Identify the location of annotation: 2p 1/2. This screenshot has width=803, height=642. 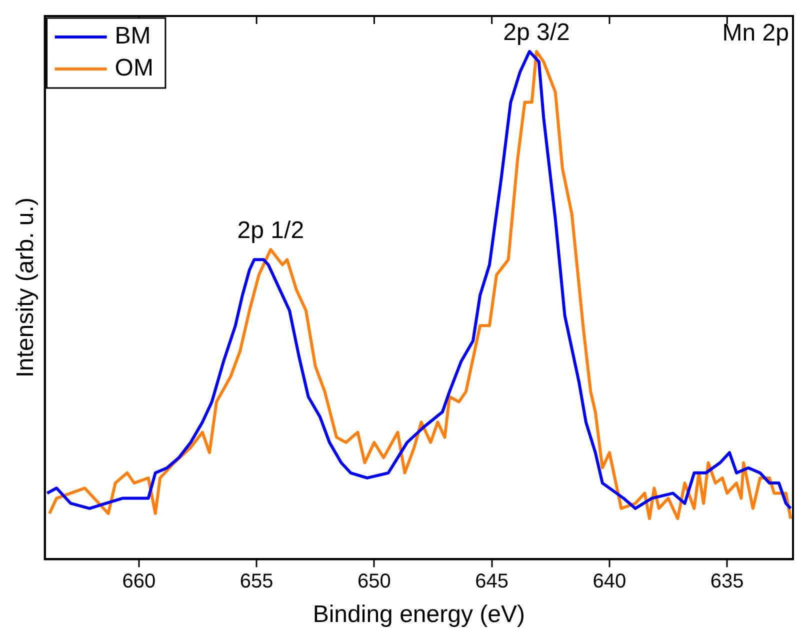
(270, 230).